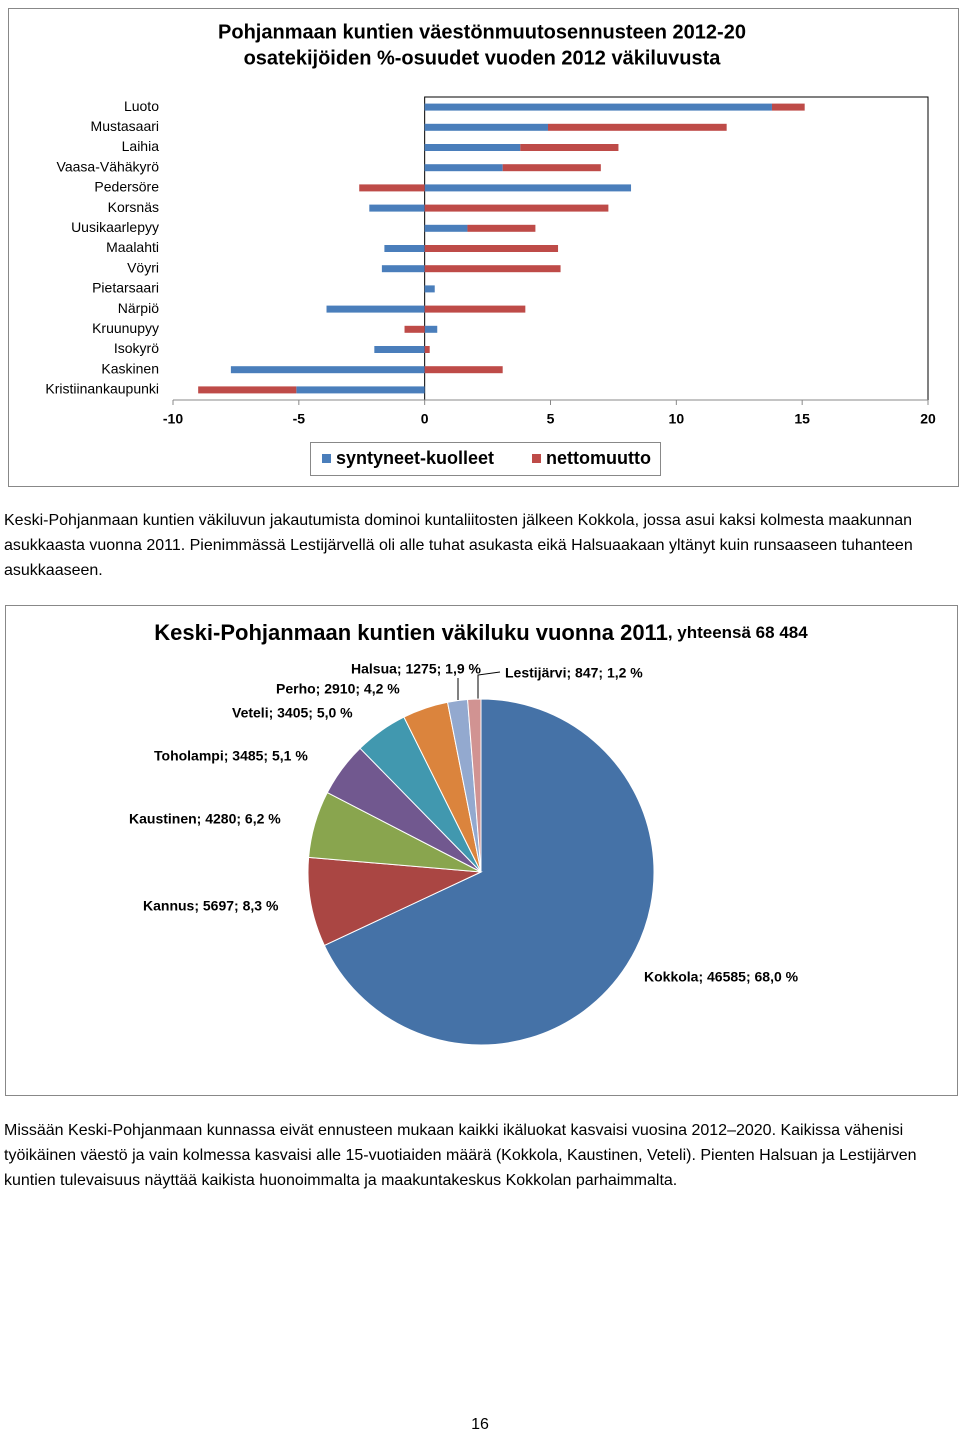 Image resolution: width=960 pixels, height=1434 pixels. What do you see at coordinates (125, 288) in the screenshot?
I see `y-tick-label: Pietarsaari` at bounding box center [125, 288].